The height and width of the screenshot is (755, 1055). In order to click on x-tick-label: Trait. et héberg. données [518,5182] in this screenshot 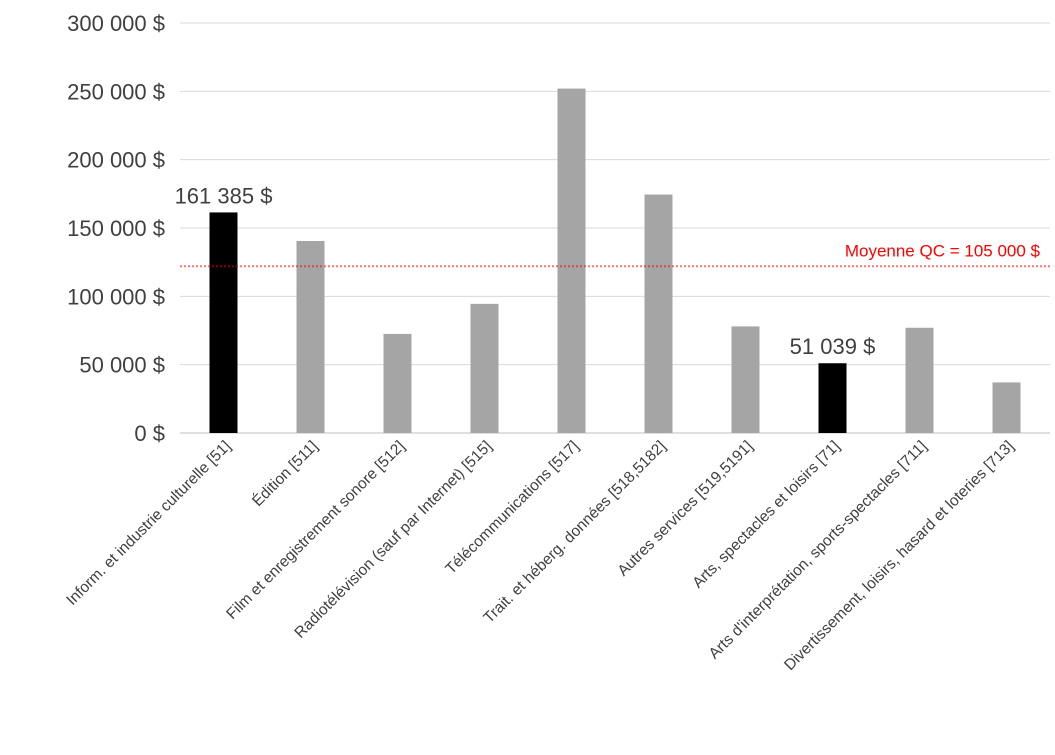, I will do `click(574, 532)`.